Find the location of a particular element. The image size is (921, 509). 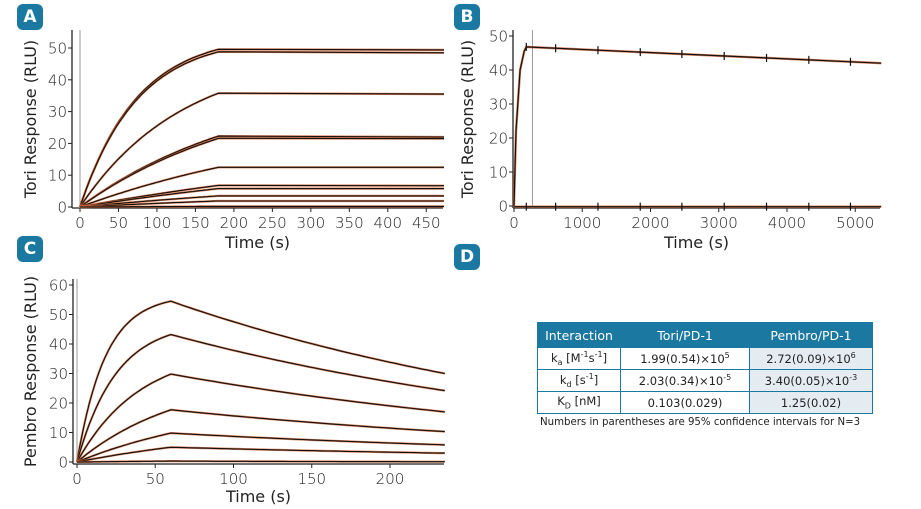

table-row: kd [s-1] 2.03(0.34)×10-5 3.40(0.05)×10-3 is located at coordinates (705, 380).